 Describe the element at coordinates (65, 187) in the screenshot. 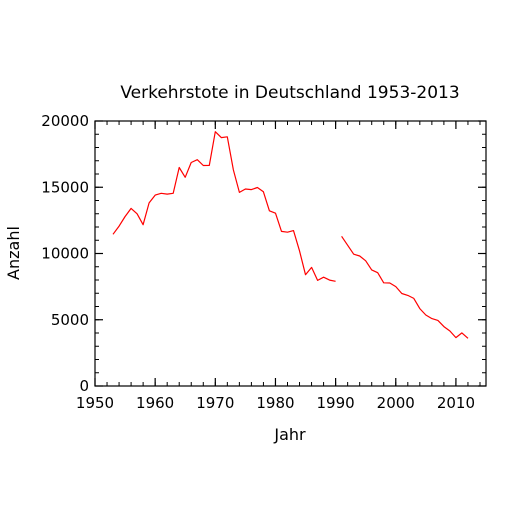

I see `y-tick-label: 15000` at that location.